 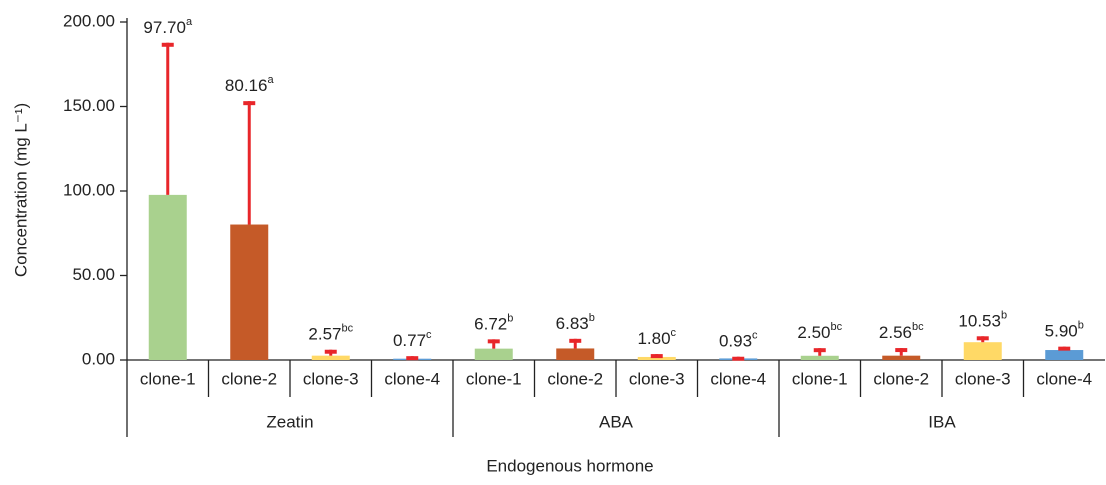 I want to click on data-label: 2.57bc, so click(x=330, y=334).